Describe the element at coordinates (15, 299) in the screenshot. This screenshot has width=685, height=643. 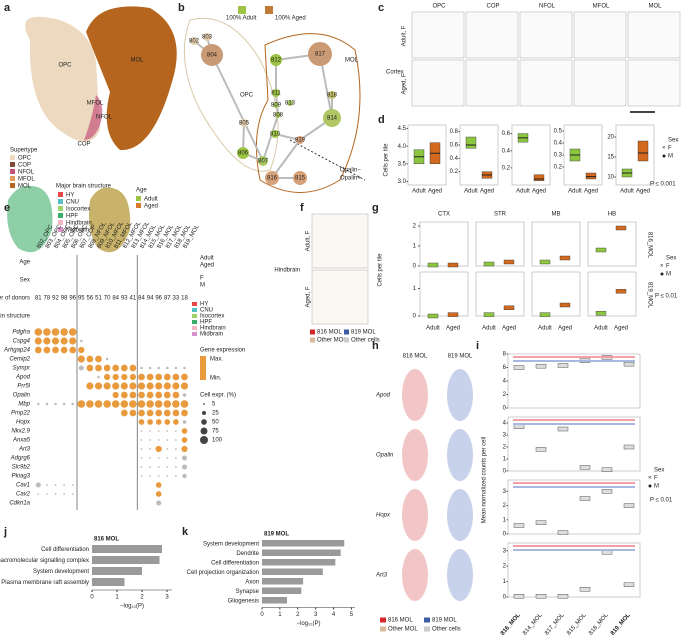
I see `row-title: Number of donors` at that location.